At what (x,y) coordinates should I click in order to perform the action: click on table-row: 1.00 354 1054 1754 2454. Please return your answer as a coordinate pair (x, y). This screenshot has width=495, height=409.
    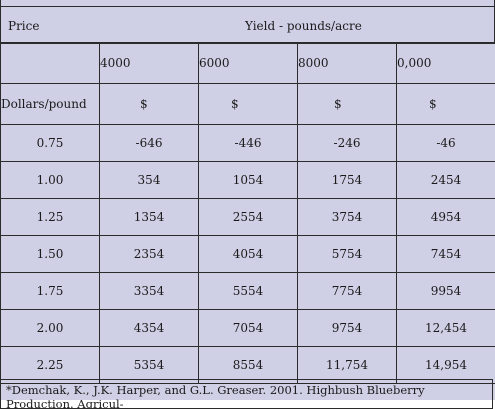
    Looking at the image, I should click on (248, 180).